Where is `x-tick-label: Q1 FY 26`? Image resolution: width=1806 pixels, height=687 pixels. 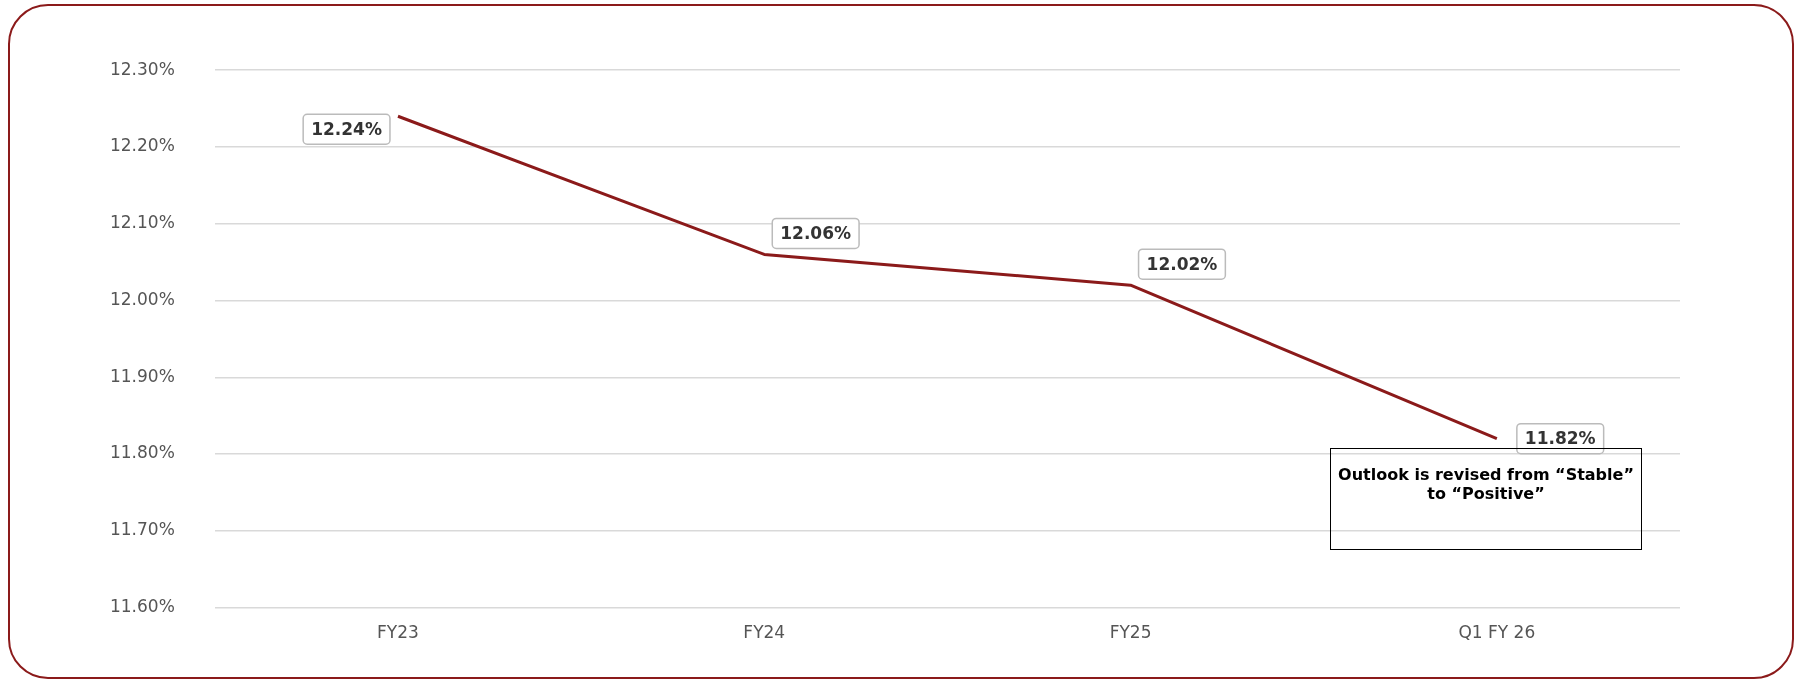 x-tick-label: Q1 FY 26 is located at coordinates (1497, 632).